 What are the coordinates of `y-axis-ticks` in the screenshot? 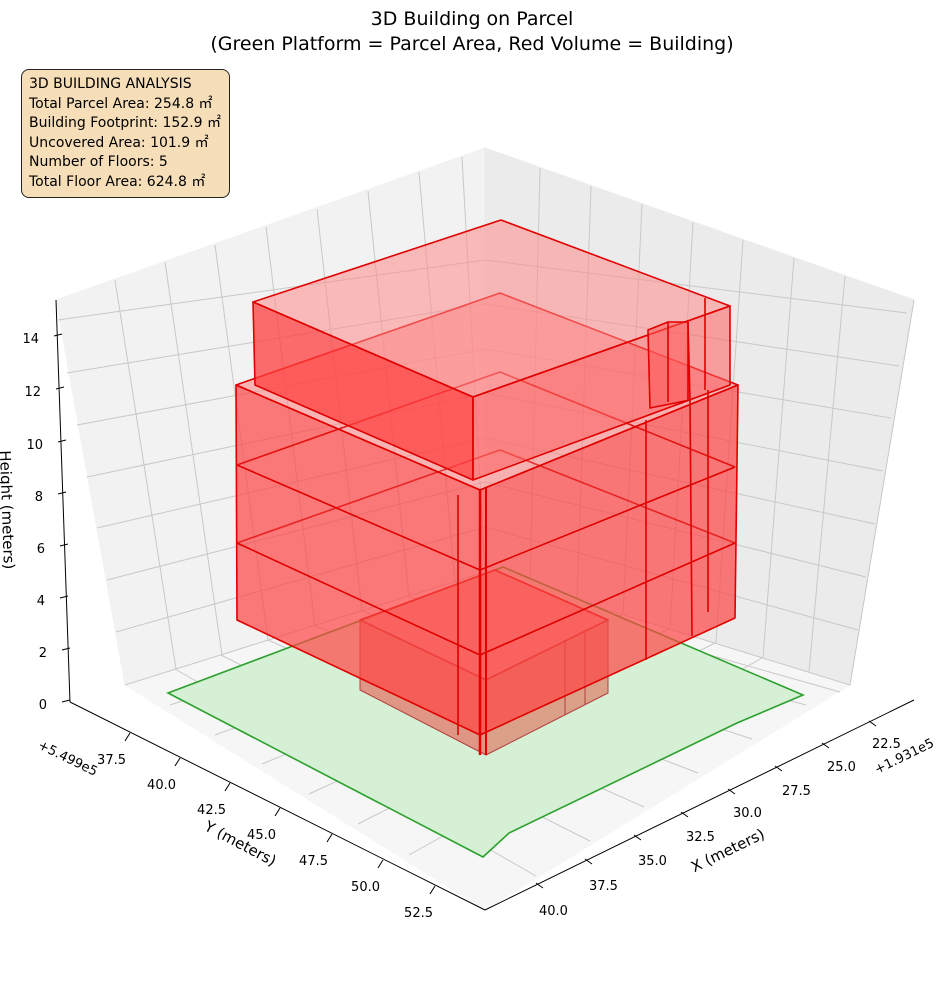 It's located at (280, 813).